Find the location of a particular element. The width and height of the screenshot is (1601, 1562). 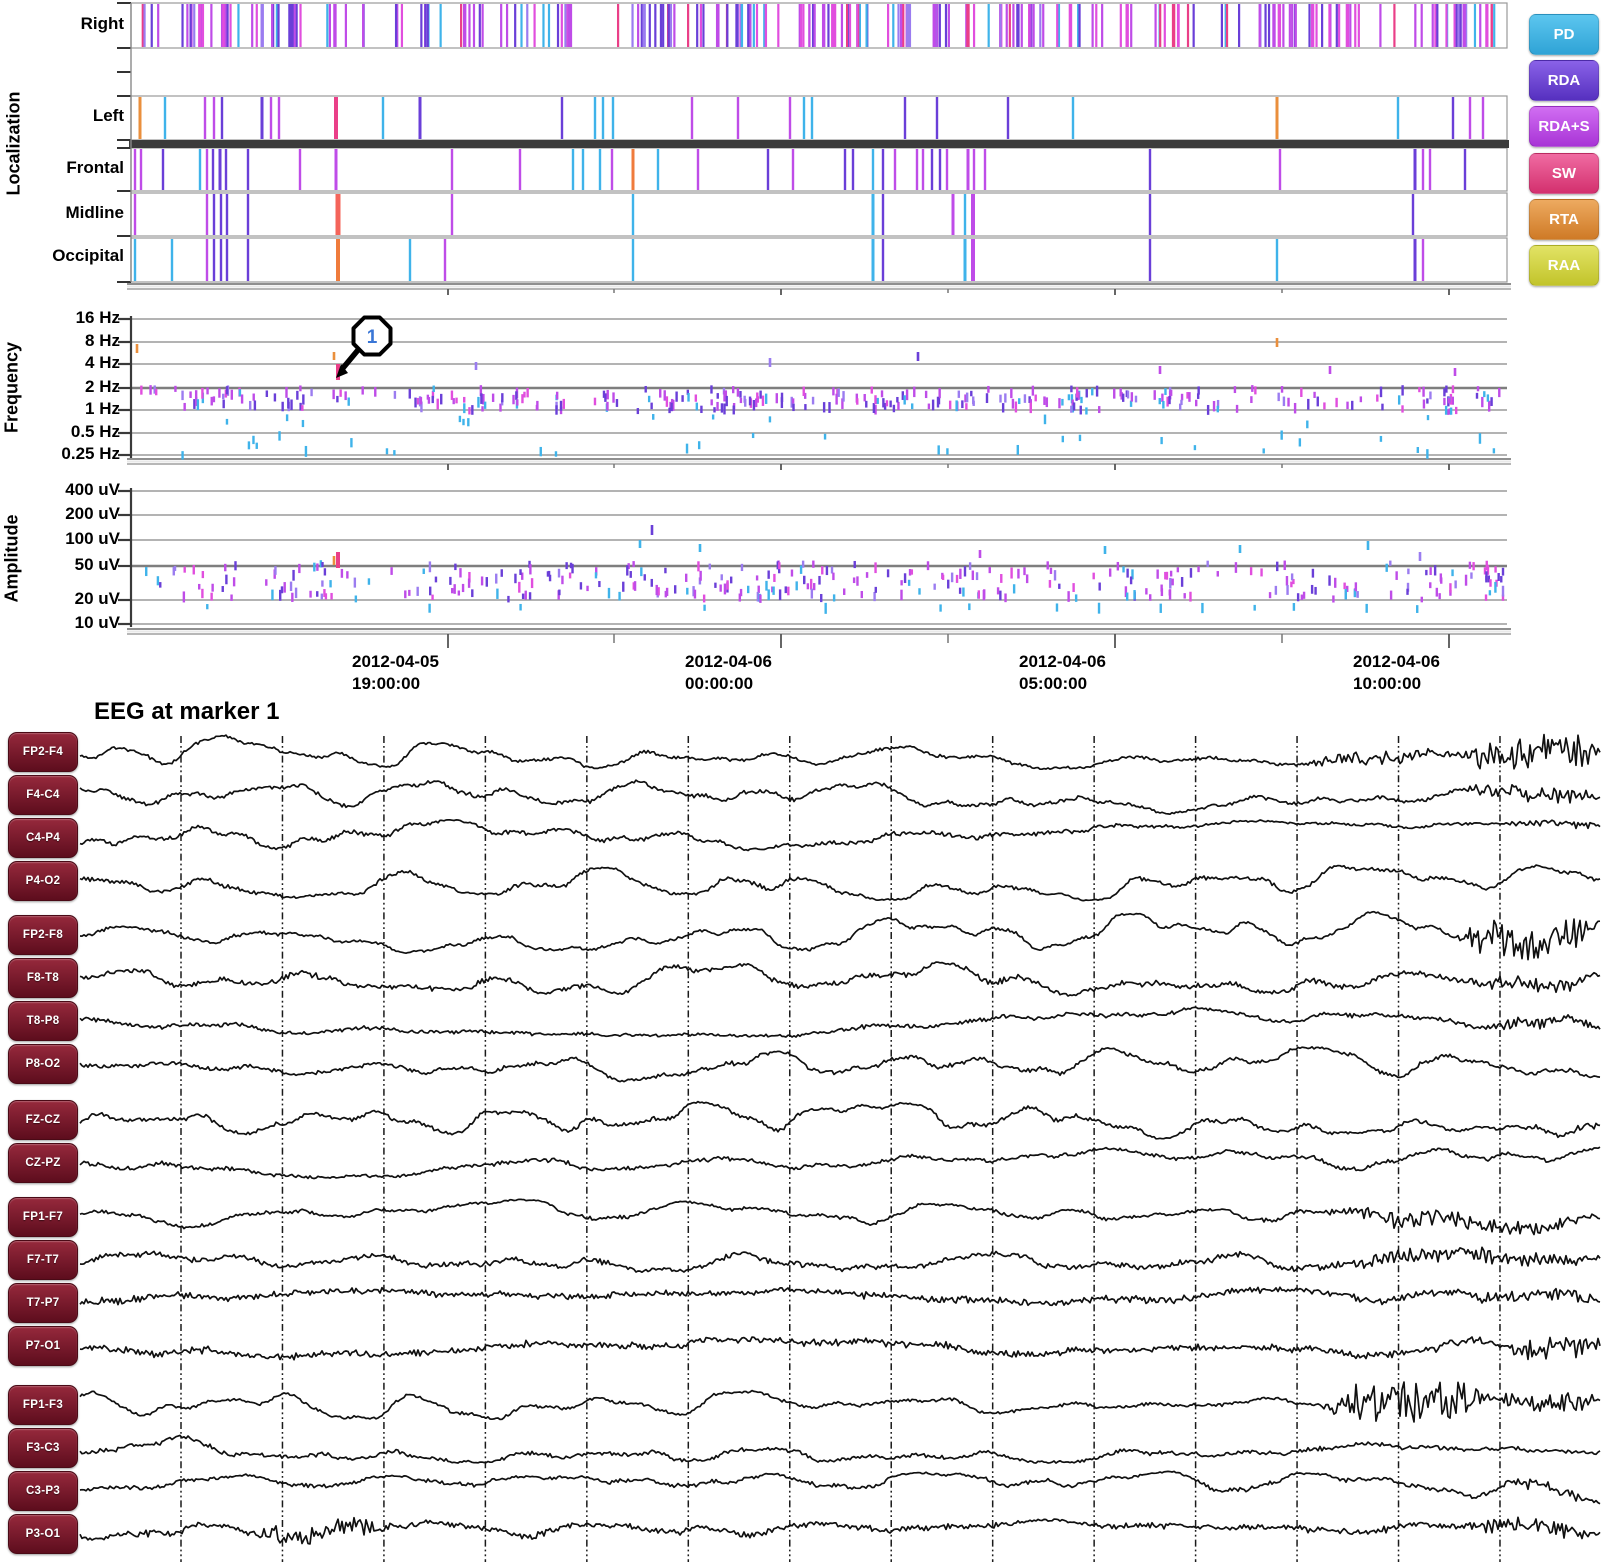

amplitude-tick-label: 50 uV is located at coordinates (97, 564).